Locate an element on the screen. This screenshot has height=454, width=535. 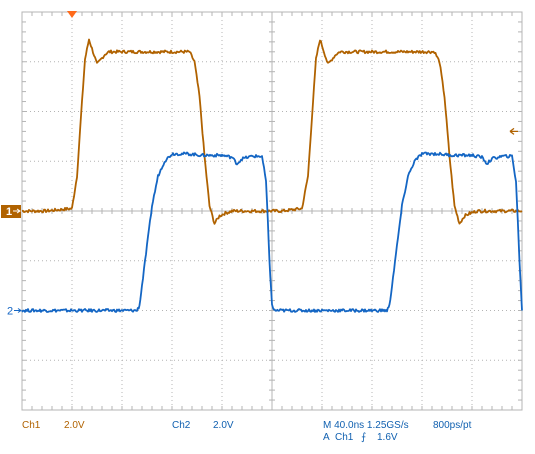
trigger-source: Ch1 is located at coordinates (344, 437).